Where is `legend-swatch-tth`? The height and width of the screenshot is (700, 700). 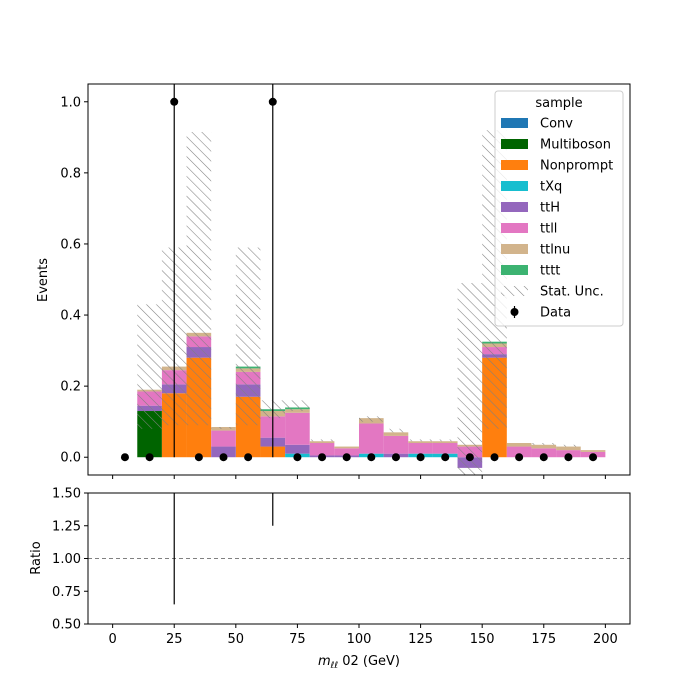
legend-swatch-tth is located at coordinates (514, 207).